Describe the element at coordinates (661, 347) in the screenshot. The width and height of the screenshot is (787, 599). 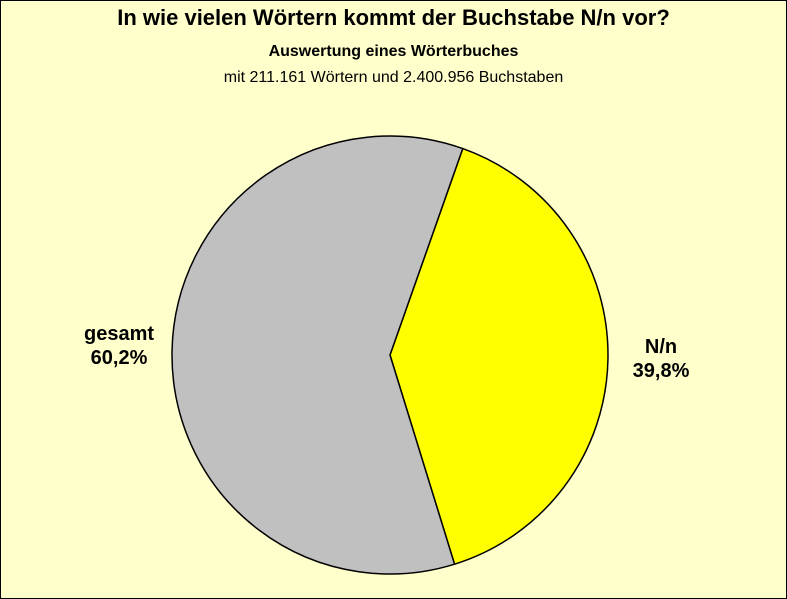
I see `slice-name-label: N/n` at that location.